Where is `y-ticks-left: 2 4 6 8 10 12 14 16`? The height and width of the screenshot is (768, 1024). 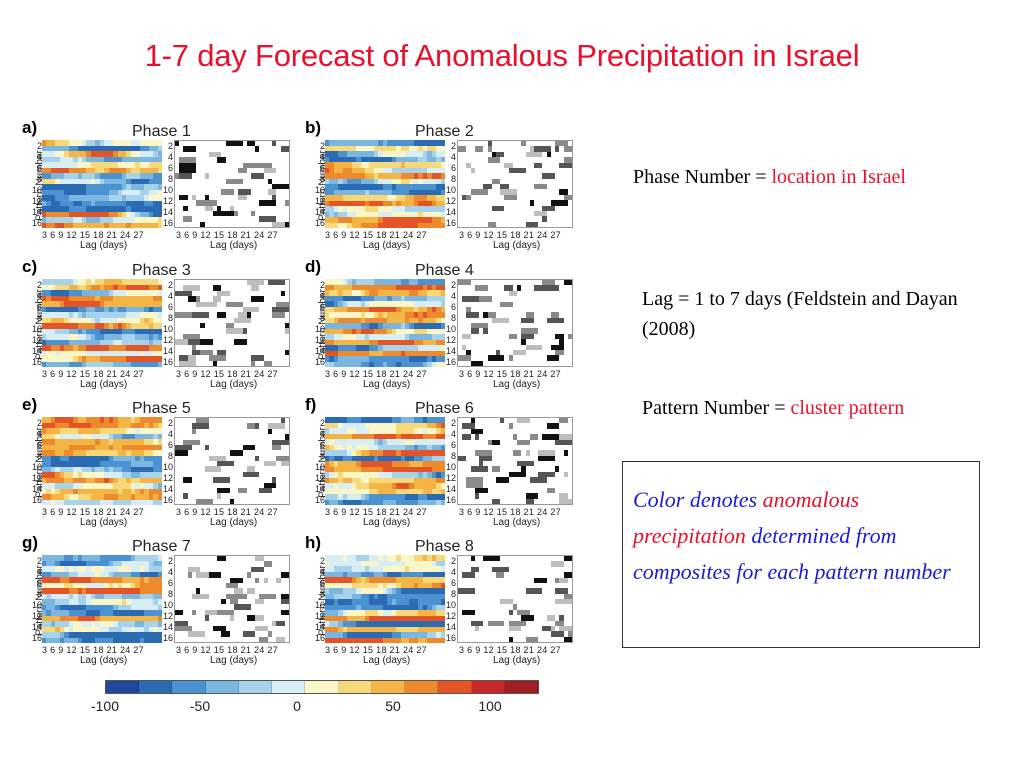
y-ticks-left: 2 4 6 8 10 12 14 16 is located at coordinates (320, 462).